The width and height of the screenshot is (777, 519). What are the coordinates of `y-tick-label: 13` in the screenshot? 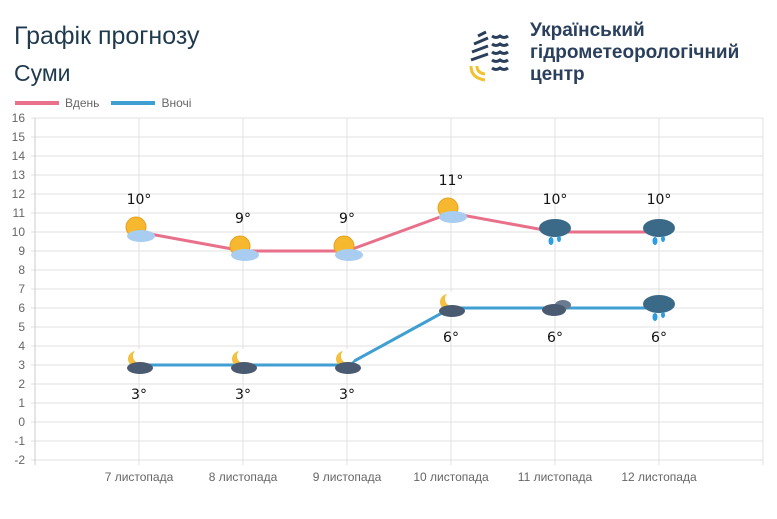 It's located at (19, 175).